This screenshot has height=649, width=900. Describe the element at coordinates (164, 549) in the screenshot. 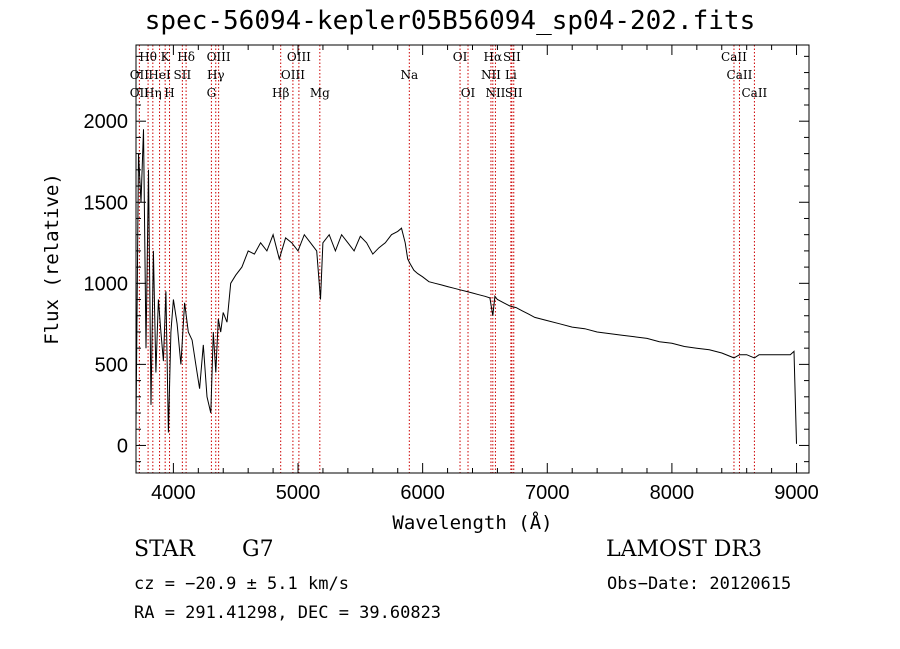

I see `object-class: STAR` at that location.